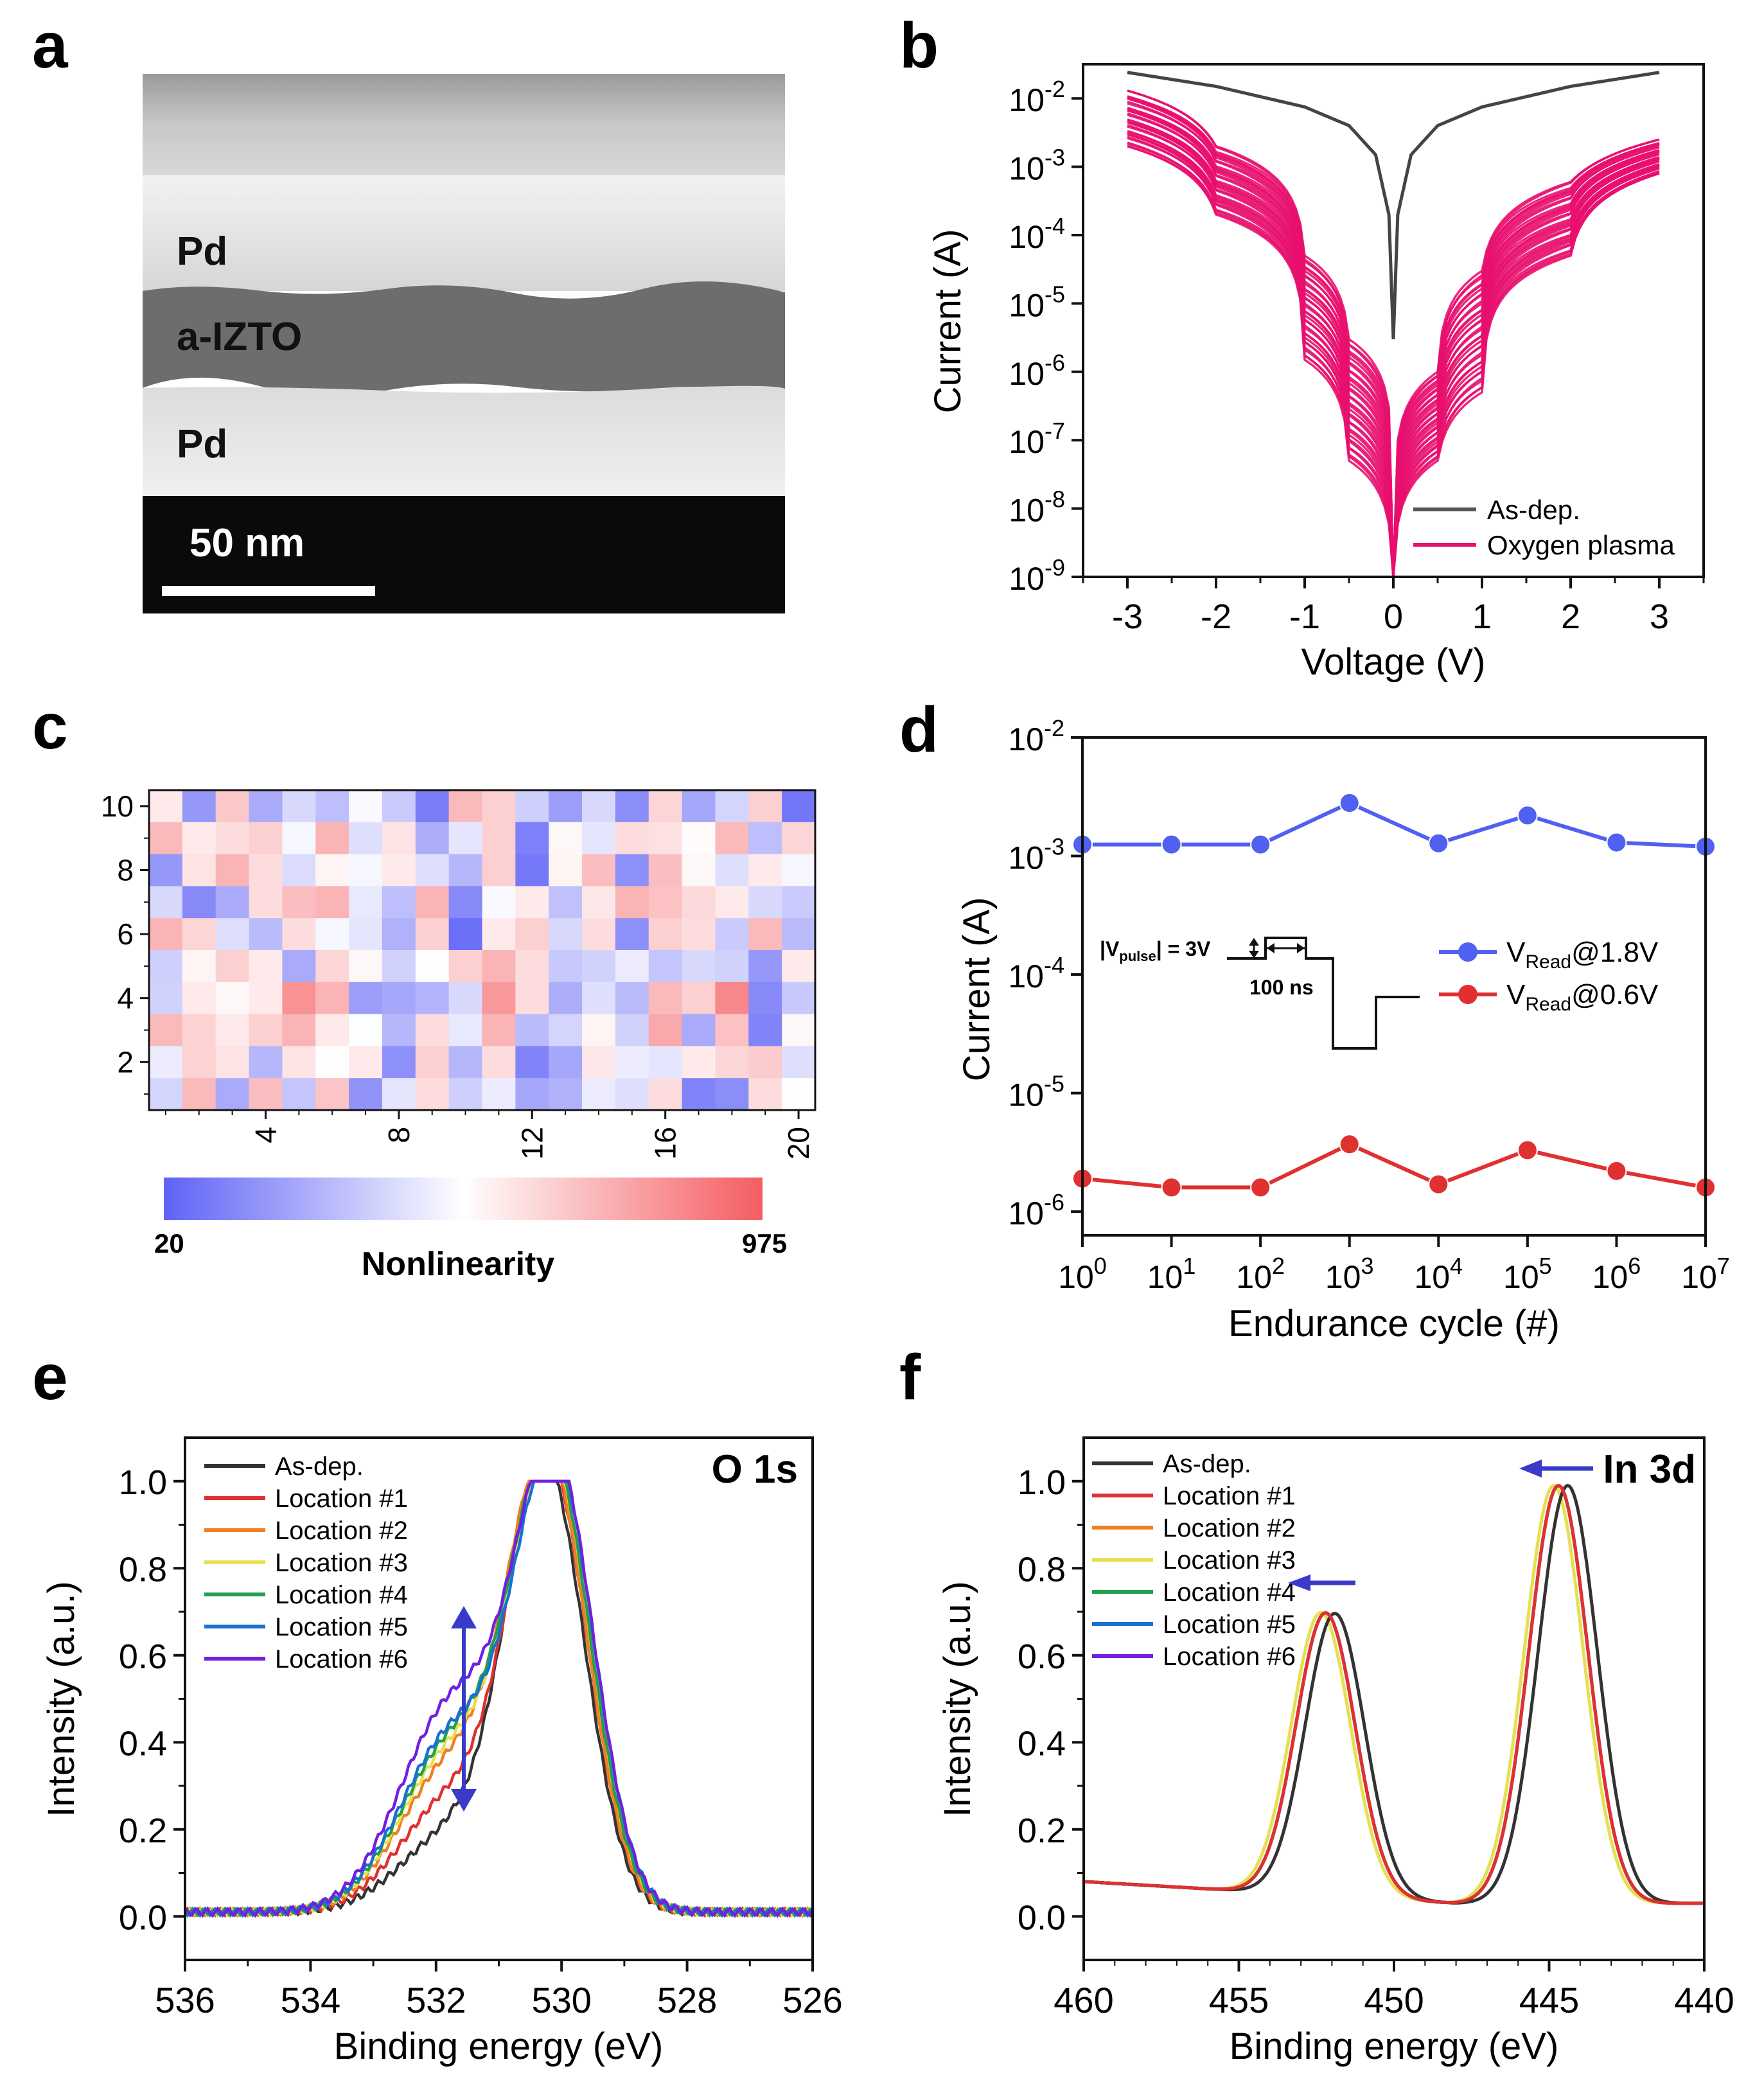 This screenshot has width=1764, height=2082. Describe the element at coordinates (143, 1482) in the screenshot. I see `e-ytick-label: 1.0` at that location.